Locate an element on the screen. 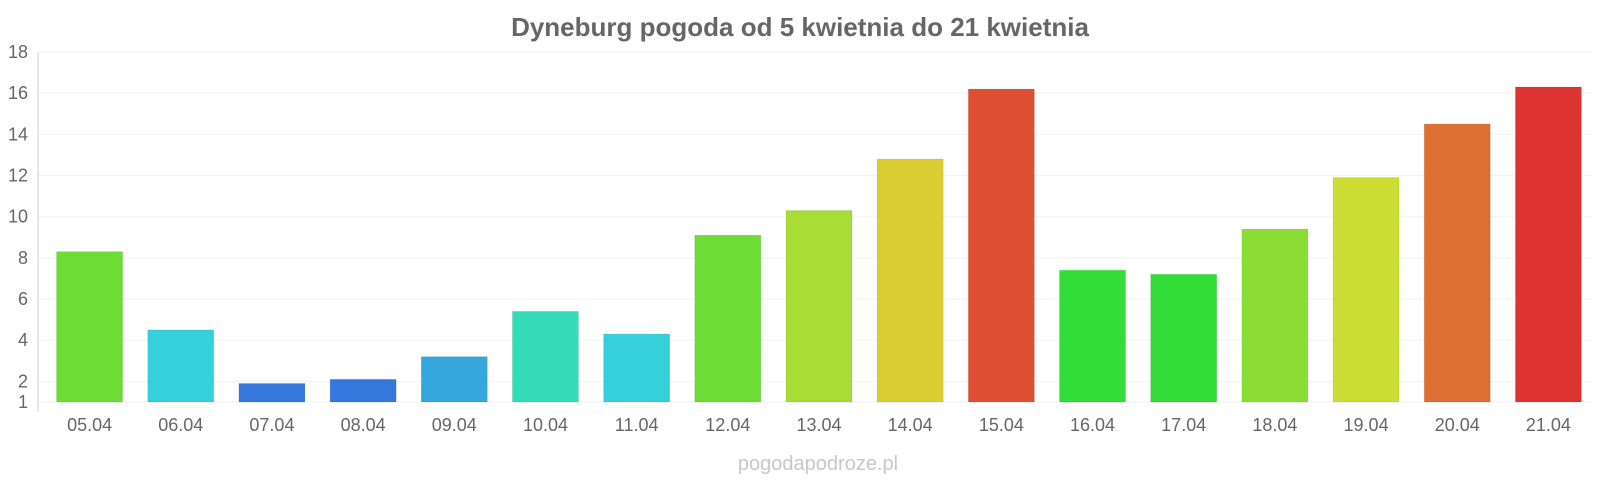 The image size is (1600, 480). bar-19.04 is located at coordinates (1366, 290).